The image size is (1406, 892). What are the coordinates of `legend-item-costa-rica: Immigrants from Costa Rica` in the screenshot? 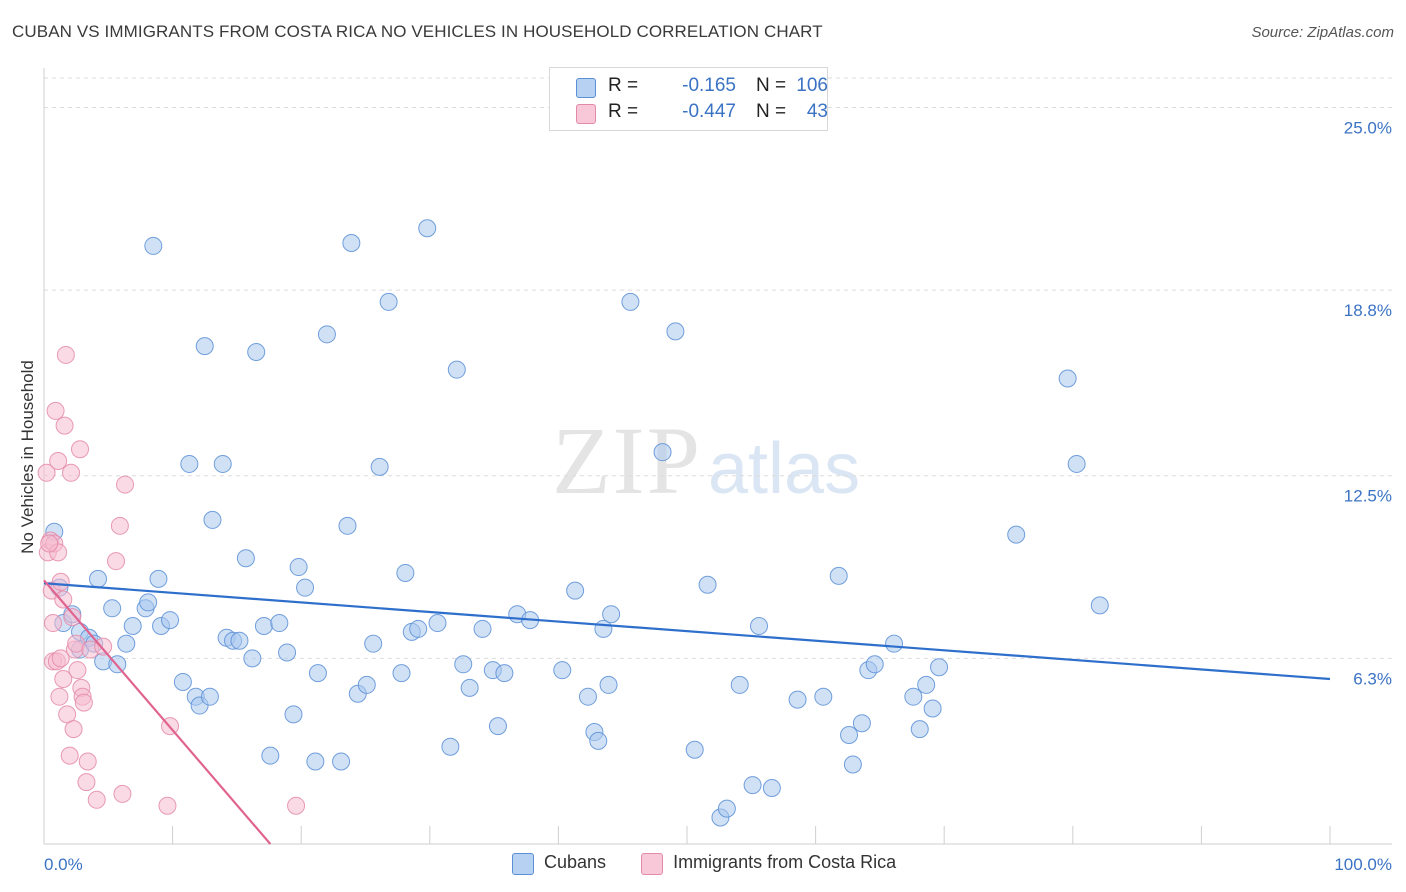 It's located at (769, 863).